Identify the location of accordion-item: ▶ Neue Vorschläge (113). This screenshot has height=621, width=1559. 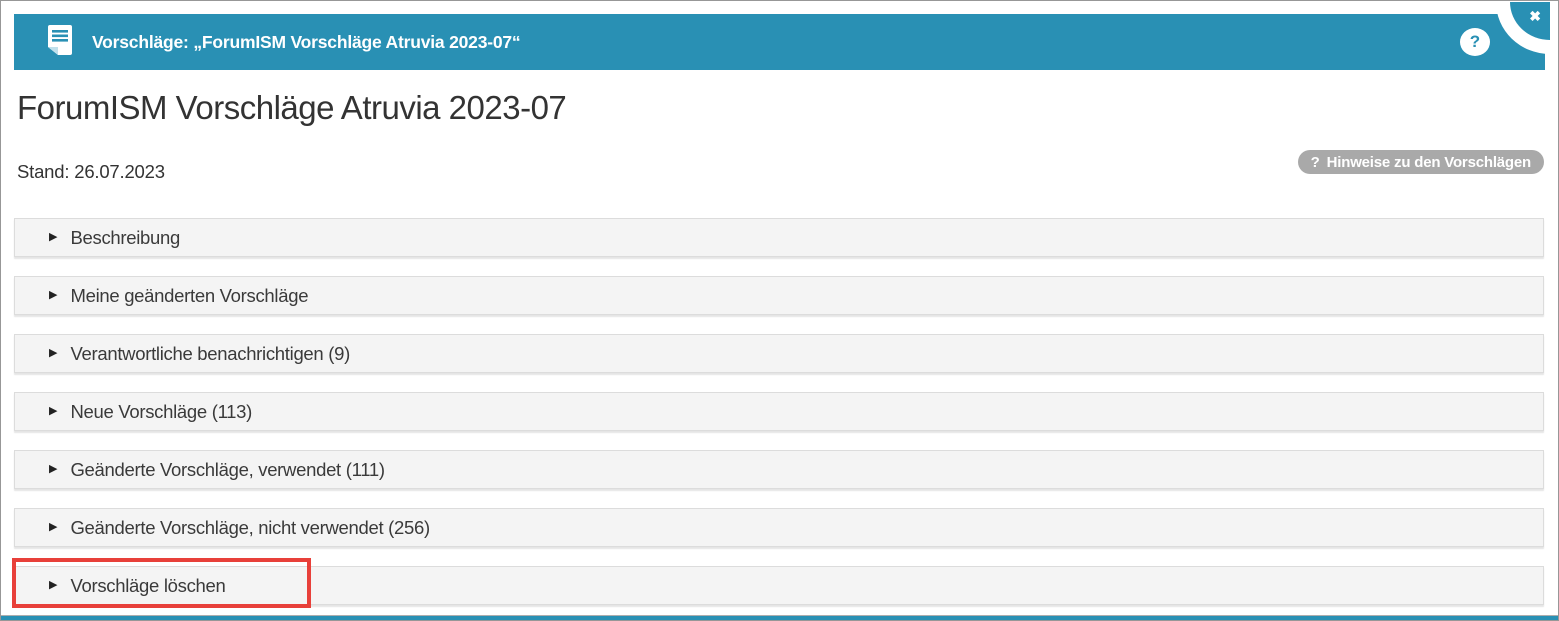
(779, 411).